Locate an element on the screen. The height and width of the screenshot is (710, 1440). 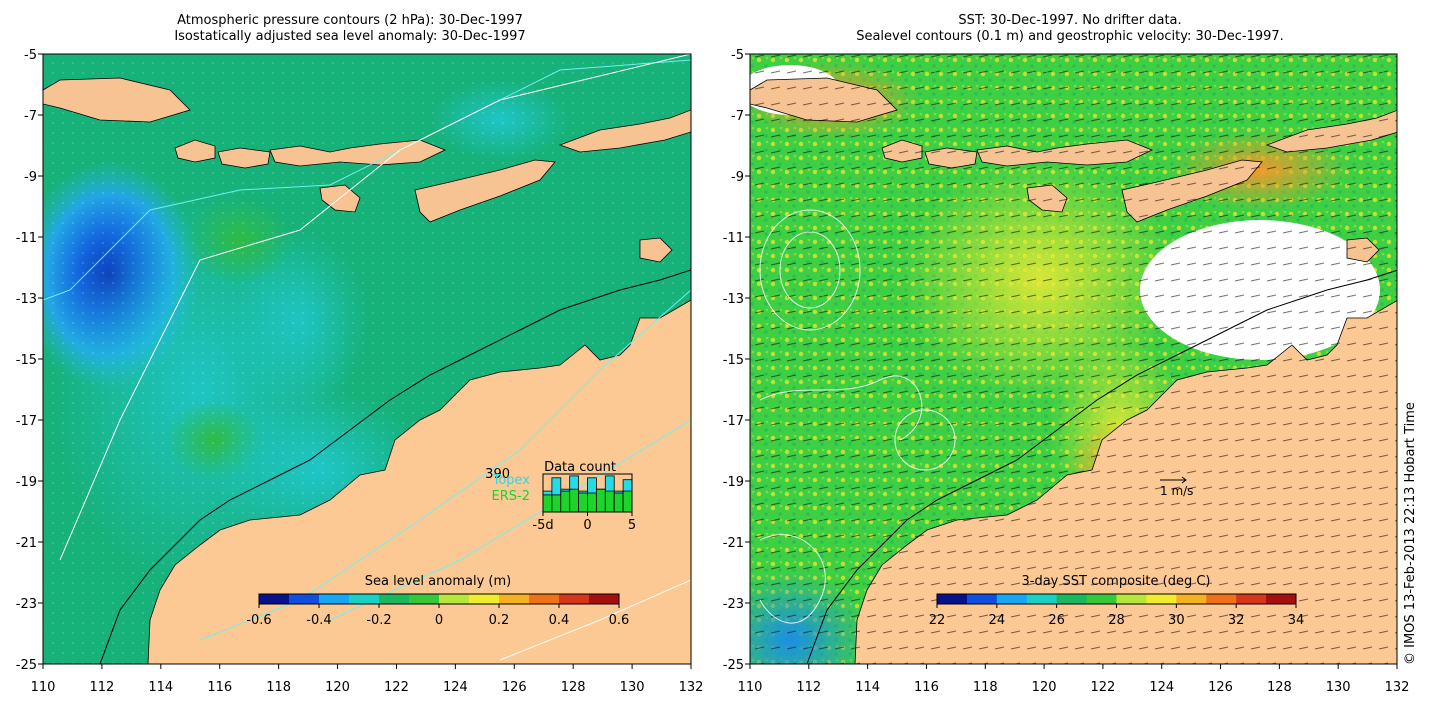
right-ytick-label: -13 is located at coordinates (733, 299).